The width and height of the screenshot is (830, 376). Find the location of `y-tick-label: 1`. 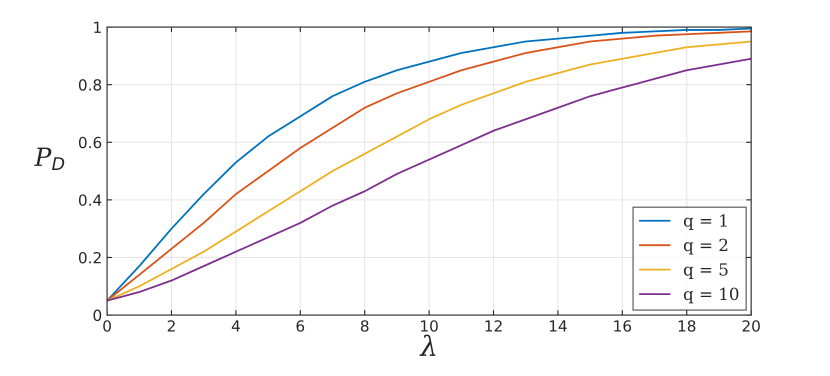

y-tick-label: 1 is located at coordinates (97, 27).